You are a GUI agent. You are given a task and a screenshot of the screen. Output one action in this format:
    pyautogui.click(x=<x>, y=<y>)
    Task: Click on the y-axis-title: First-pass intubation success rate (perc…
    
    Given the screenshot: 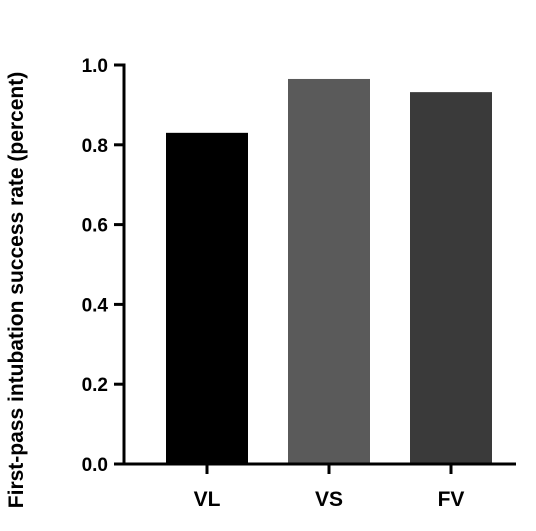 What is the action you would take?
    pyautogui.click(x=16, y=290)
    